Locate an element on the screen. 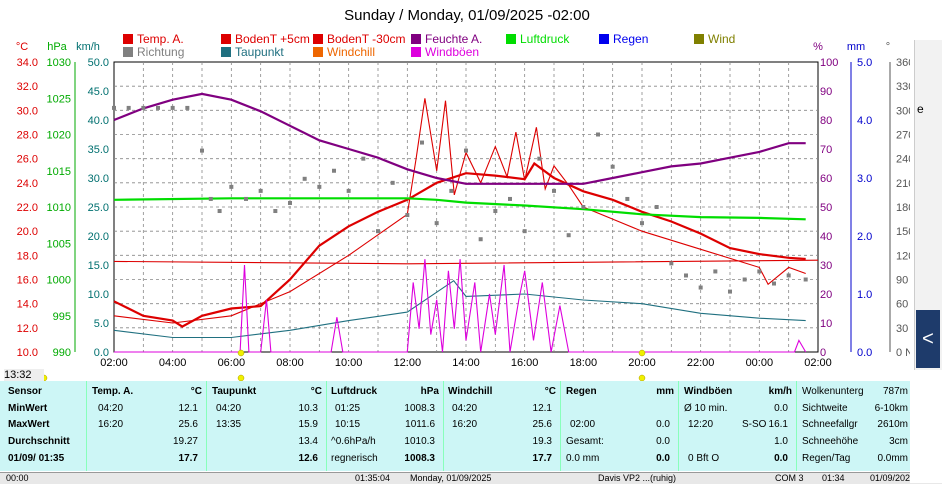 The height and width of the screenshot is (484, 942). rain-r2: 0.0 is located at coordinates (663, 441).